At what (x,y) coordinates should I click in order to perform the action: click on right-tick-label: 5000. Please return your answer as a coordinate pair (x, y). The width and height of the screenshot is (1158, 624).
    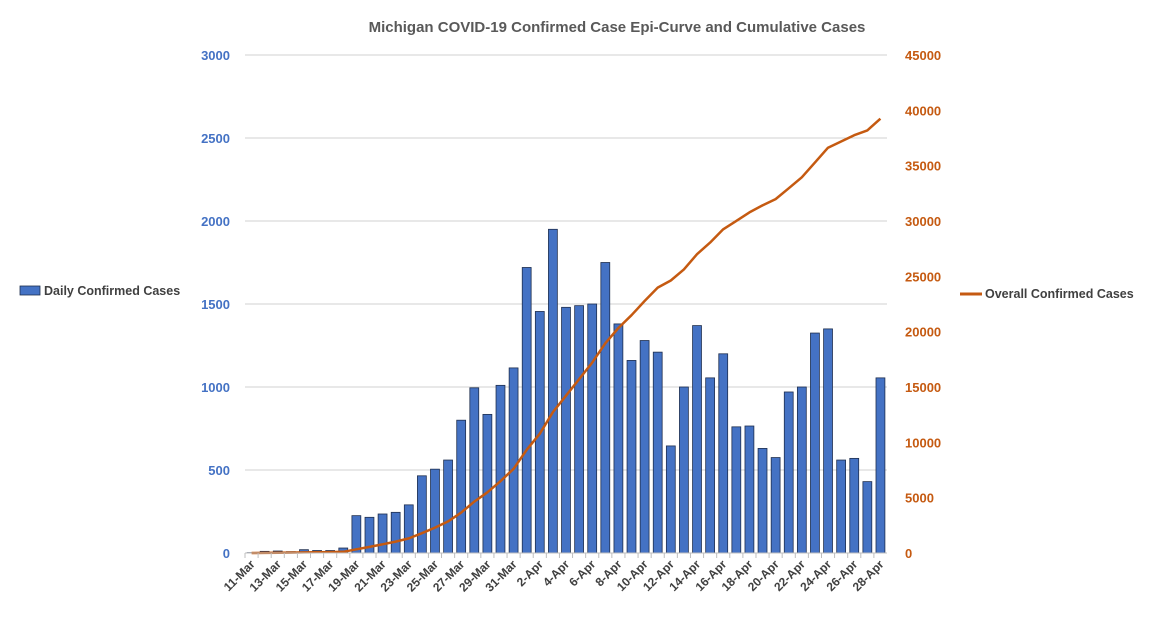
    Looking at the image, I should click on (919, 498).